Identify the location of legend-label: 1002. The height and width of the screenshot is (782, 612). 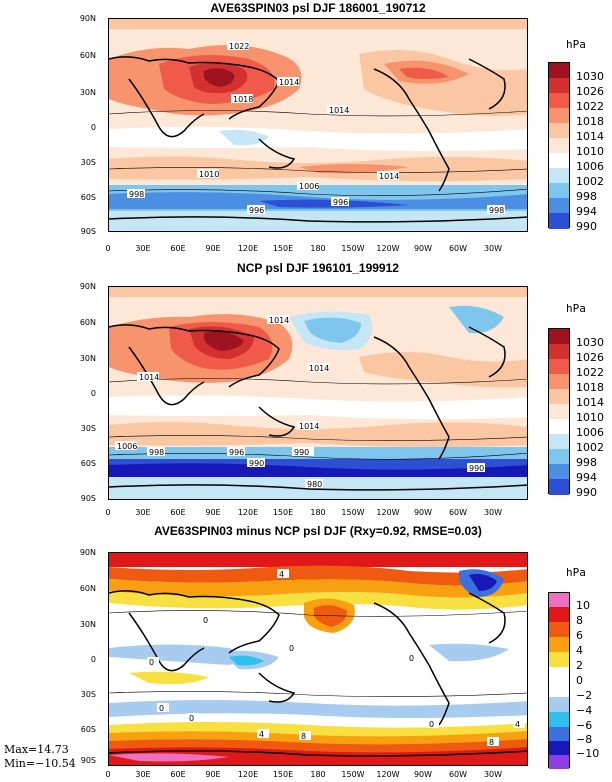
(590, 447).